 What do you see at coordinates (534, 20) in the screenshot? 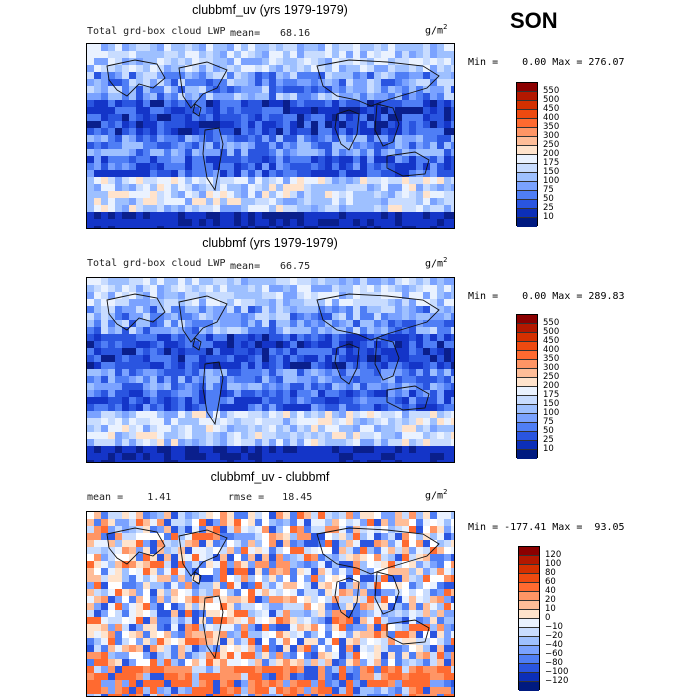
I see `season-label: SON` at bounding box center [534, 20].